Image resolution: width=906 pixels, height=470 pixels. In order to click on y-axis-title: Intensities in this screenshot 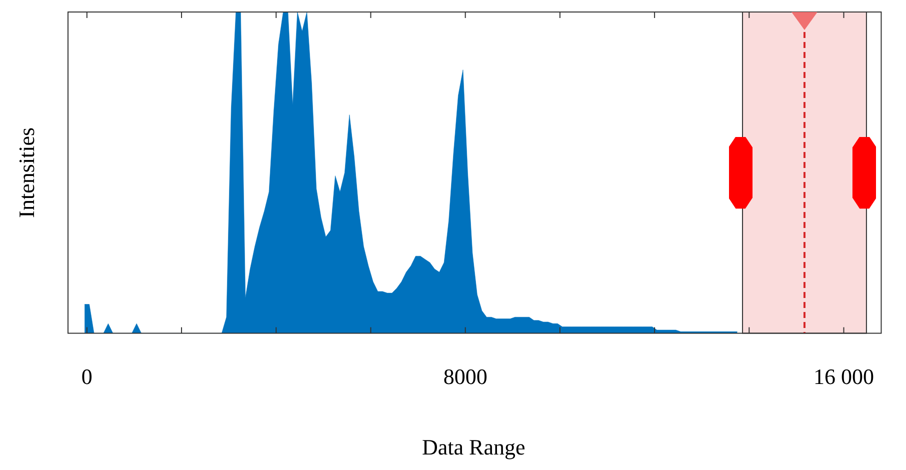, I will do `click(26, 172)`.